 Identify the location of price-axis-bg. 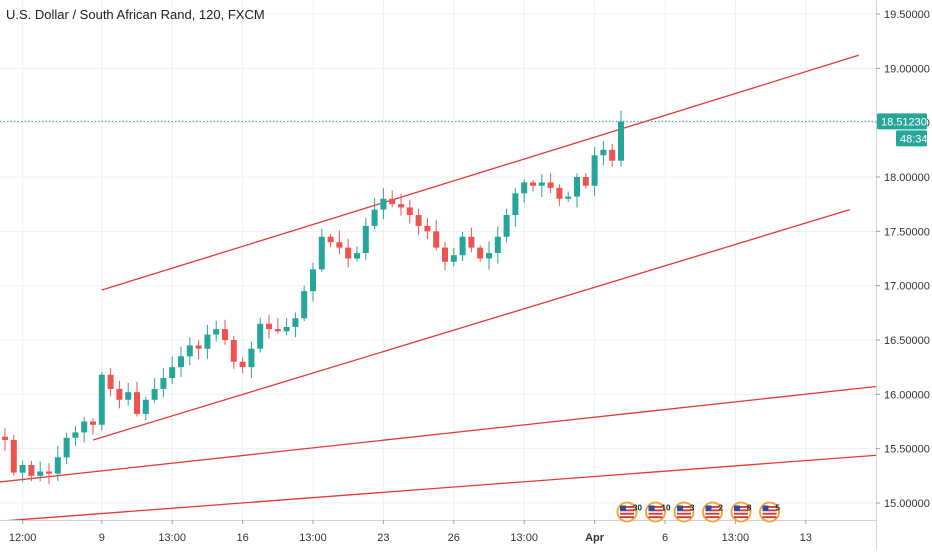
(904, 275).